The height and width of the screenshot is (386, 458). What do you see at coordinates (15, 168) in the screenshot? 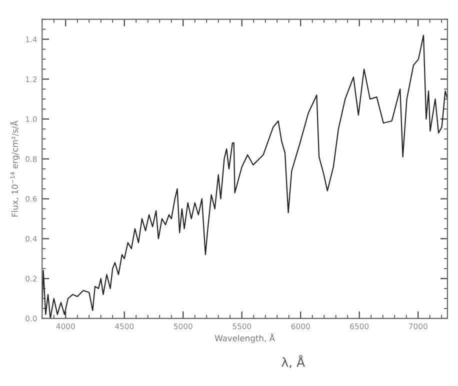
I see `y-axis-title: Flux, 10$^{−14}$ erg/cm²/s/Å` at bounding box center [15, 168].